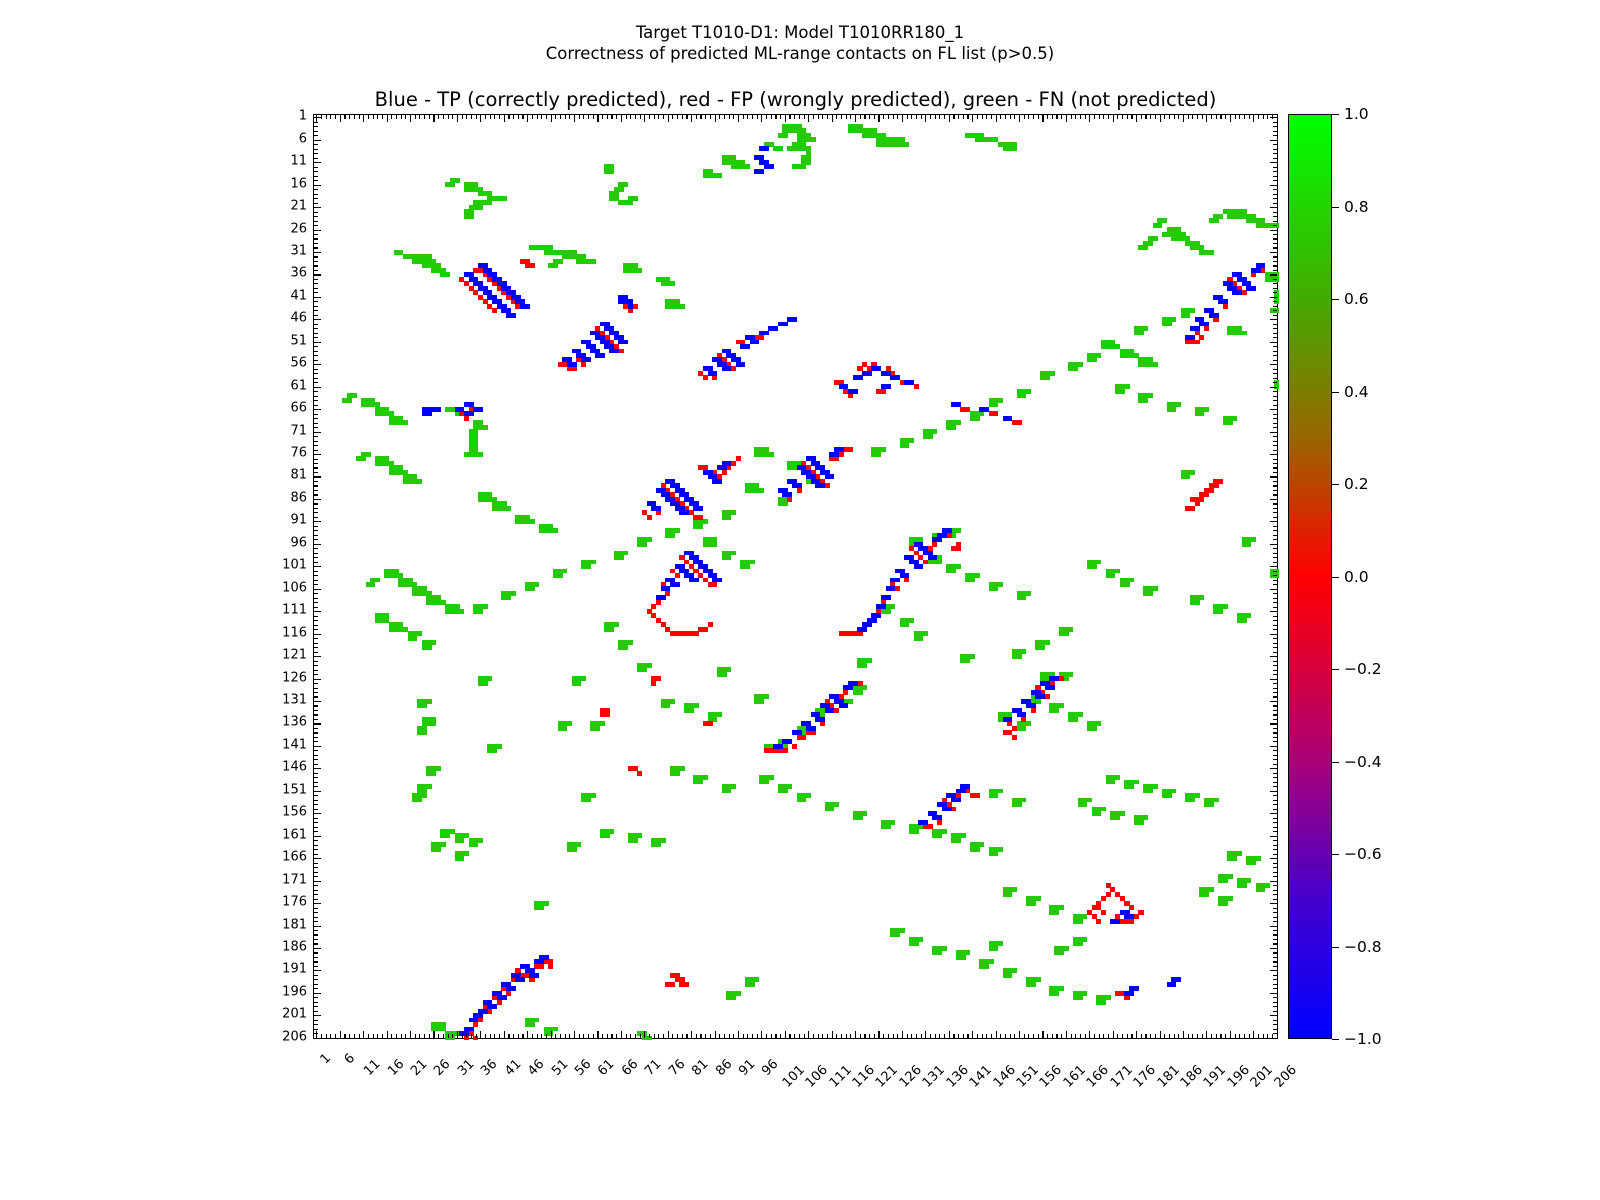  I want to click on x-tick-label: 86, so click(723, 1068).